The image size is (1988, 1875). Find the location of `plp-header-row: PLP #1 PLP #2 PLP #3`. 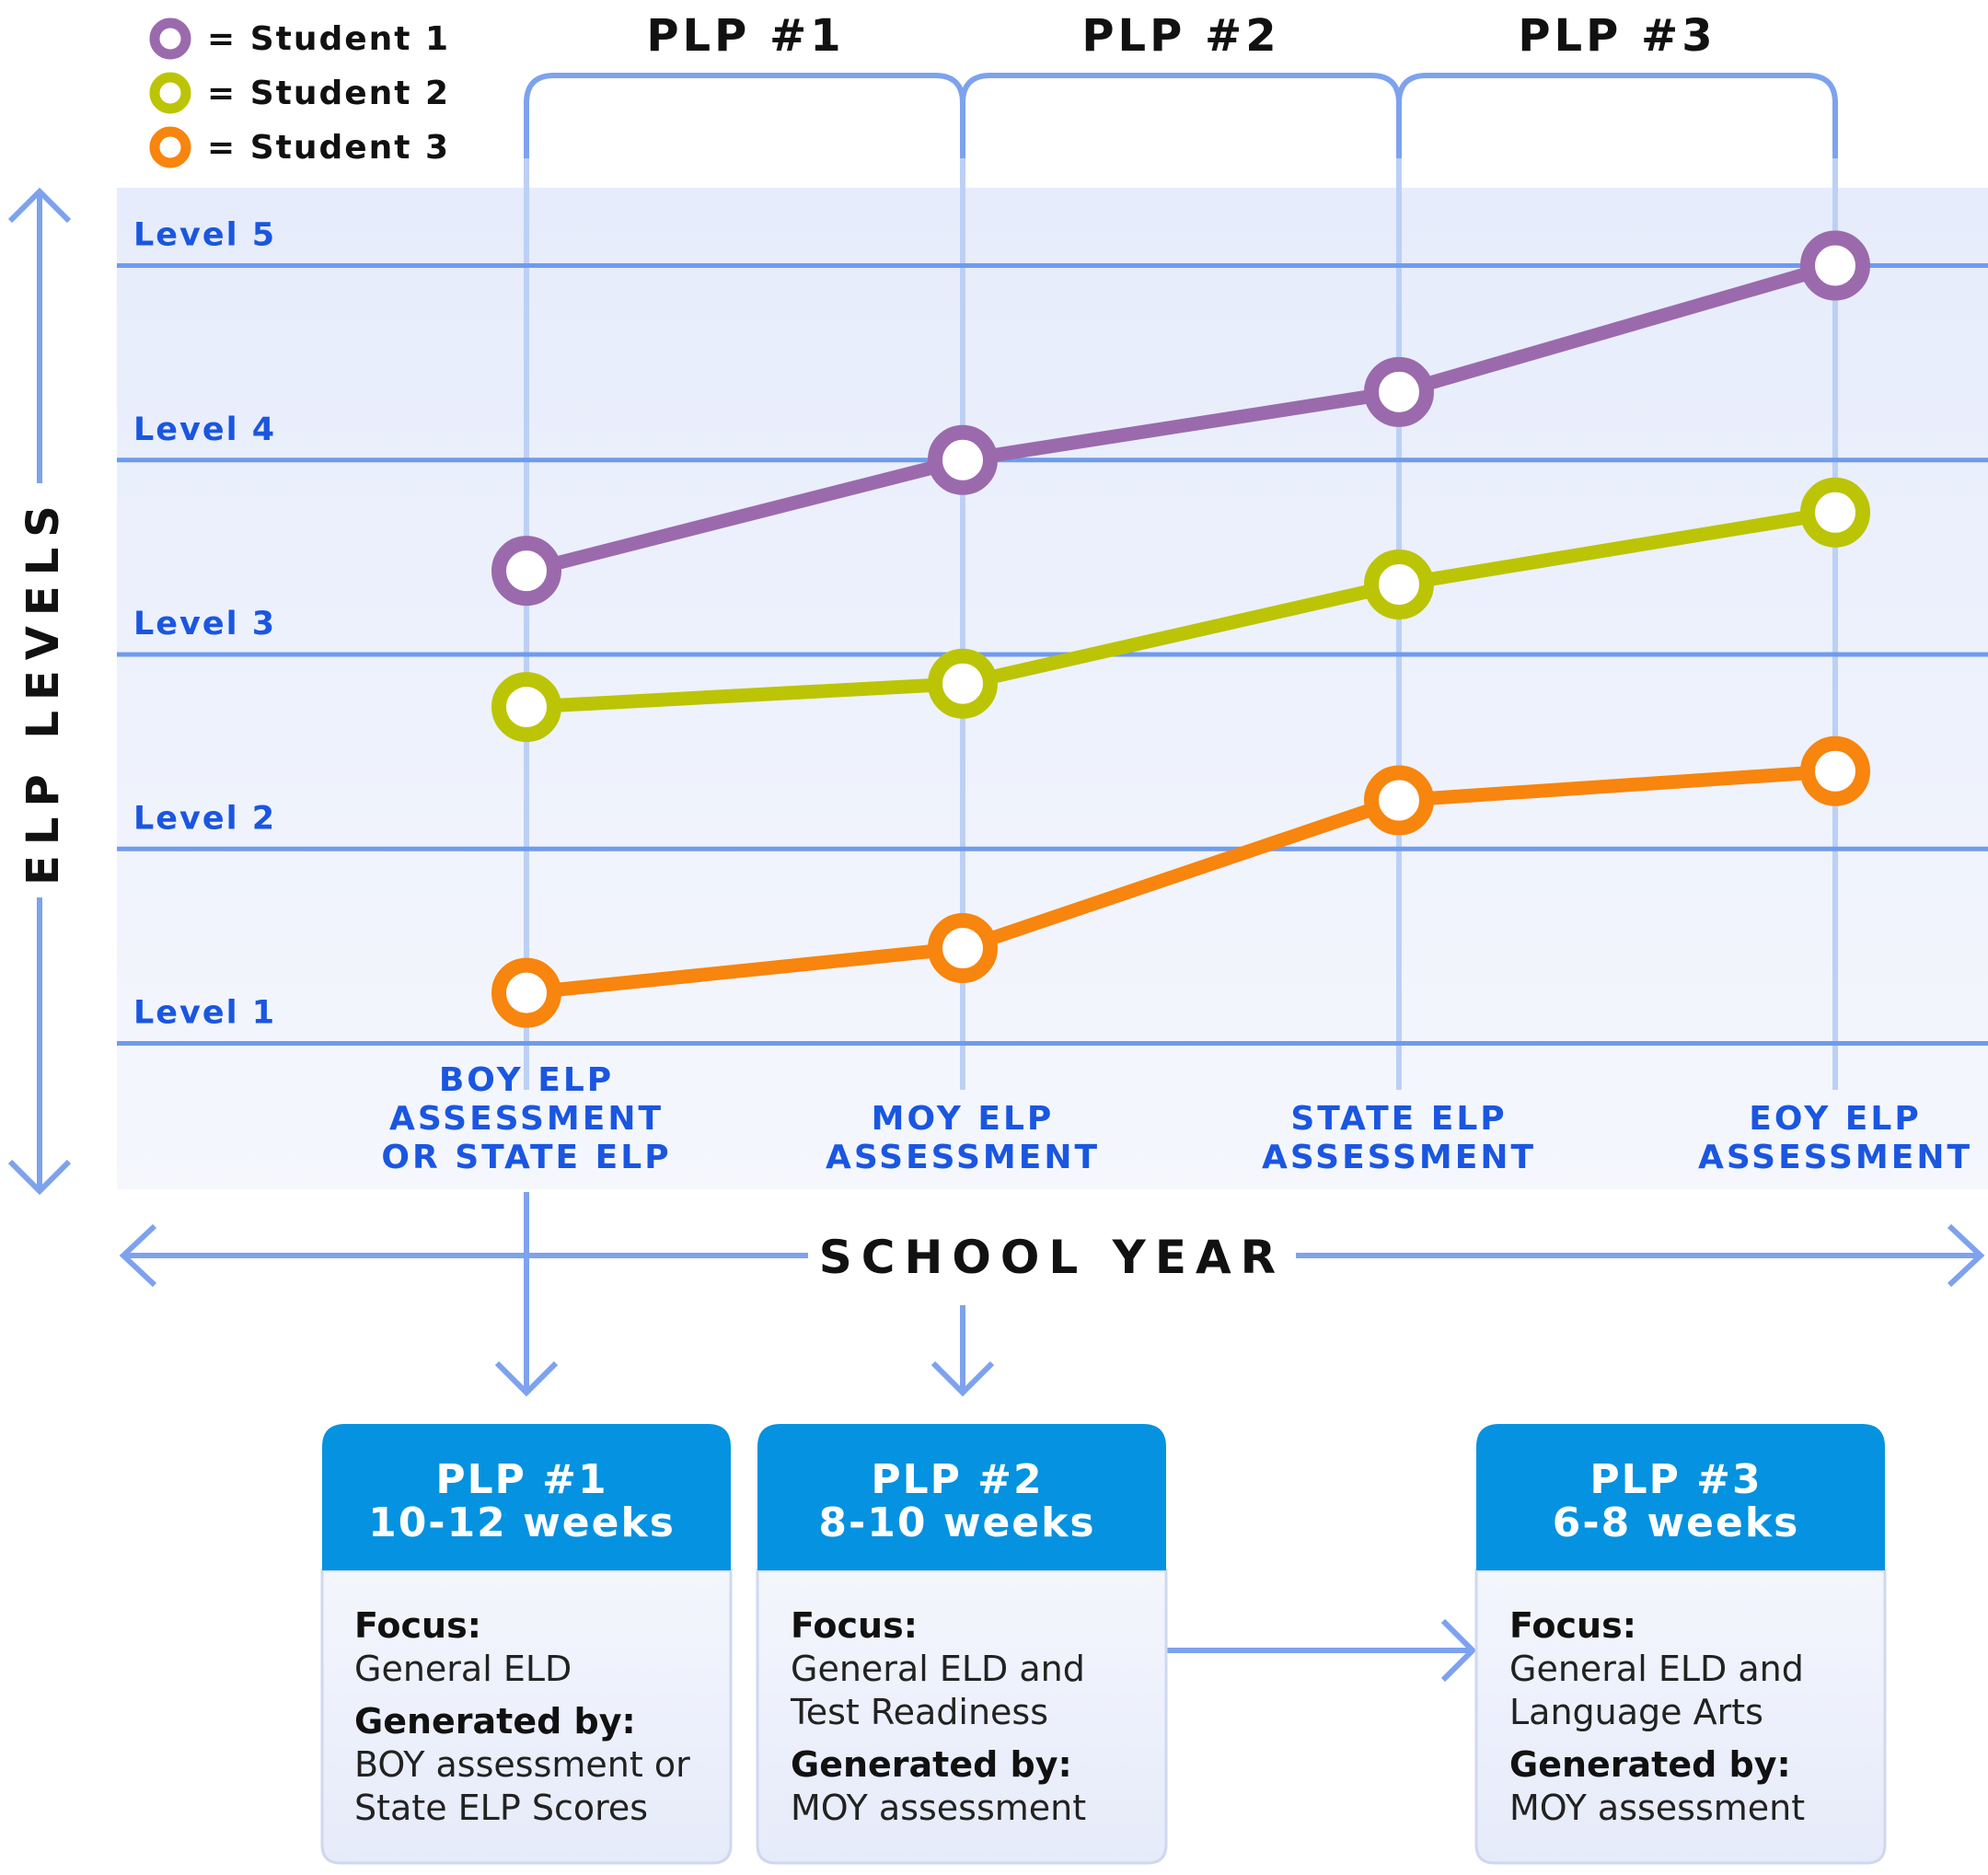

plp-header-row: PLP #1 PLP #2 PLP #3 is located at coordinates (1181, 36).